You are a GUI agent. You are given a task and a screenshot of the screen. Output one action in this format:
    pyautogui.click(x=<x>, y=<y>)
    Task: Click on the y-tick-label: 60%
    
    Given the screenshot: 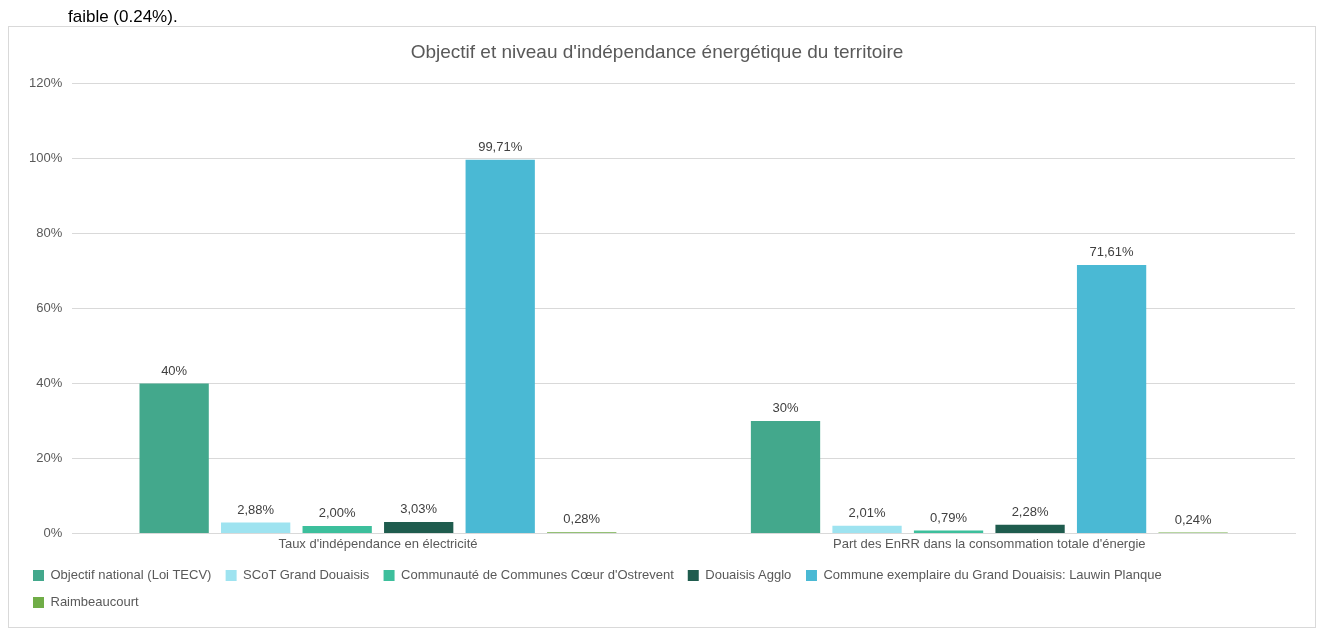 What is the action you would take?
    pyautogui.click(x=49, y=308)
    